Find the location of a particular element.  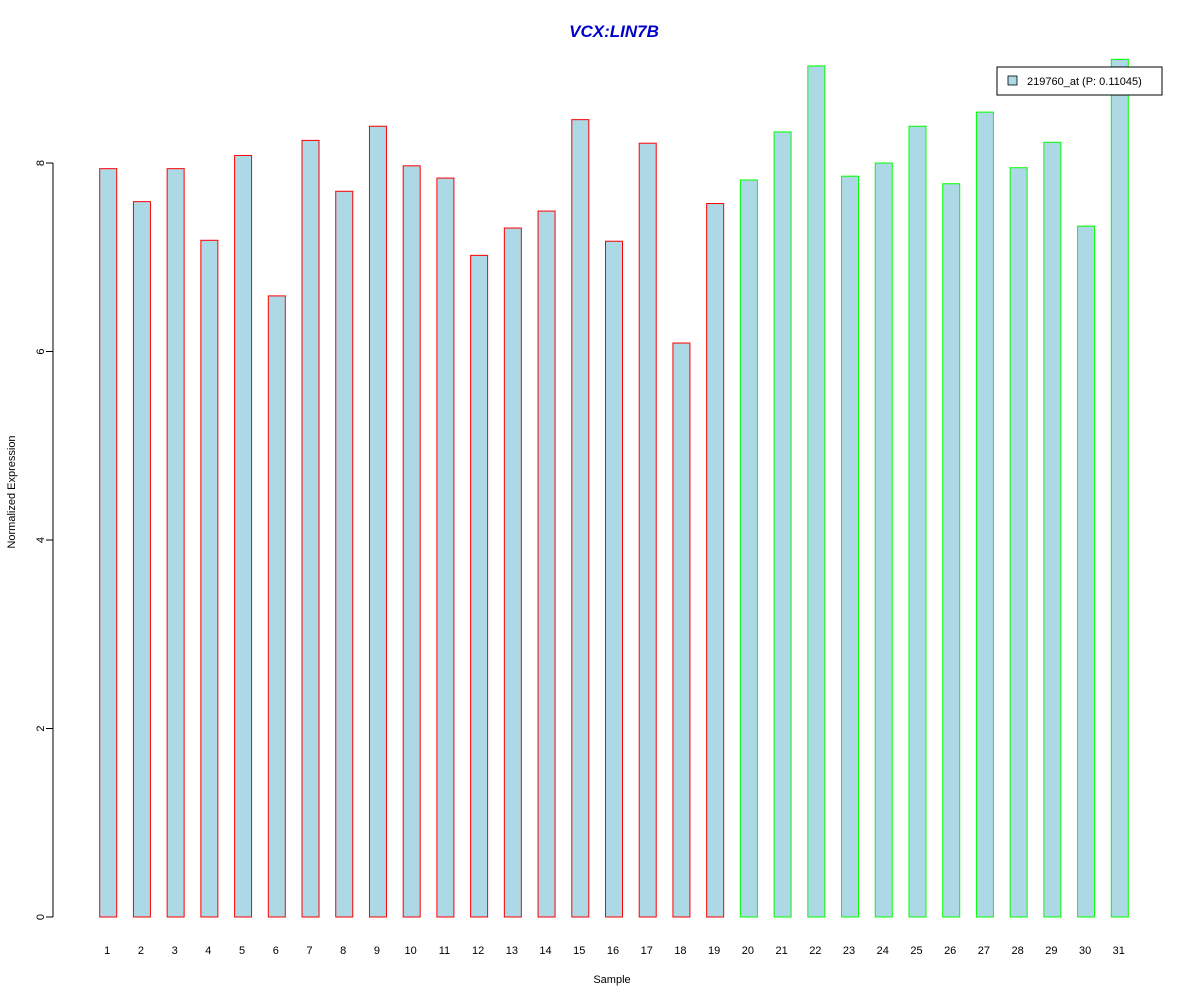

y-tick-label: 2 is located at coordinates (41, 728).